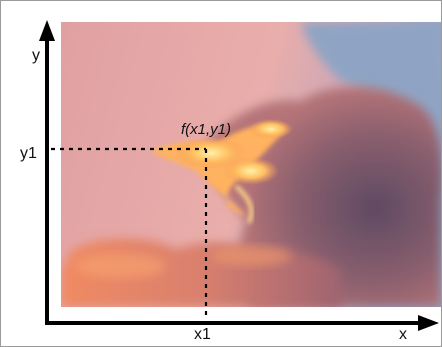 The height and width of the screenshot is (347, 442). Describe the element at coordinates (28, 153) in the screenshot. I see `y1-tick-label: y1` at that location.